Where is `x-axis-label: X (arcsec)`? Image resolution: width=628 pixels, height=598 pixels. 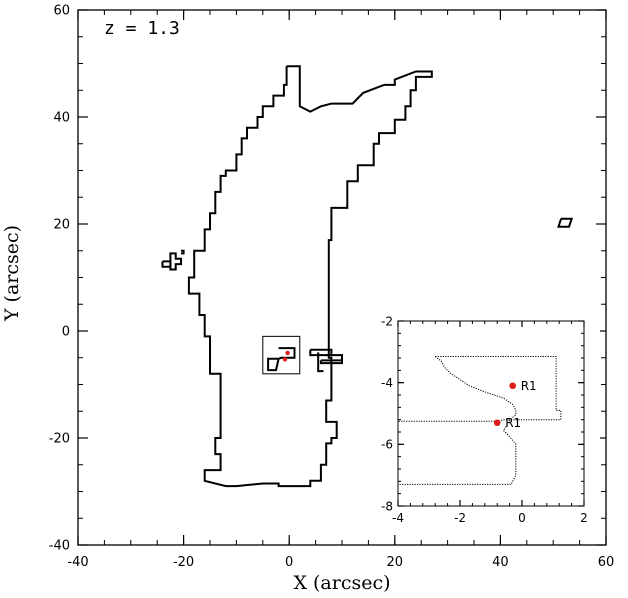 x-axis-label: X (arcsec) is located at coordinates (341, 583).